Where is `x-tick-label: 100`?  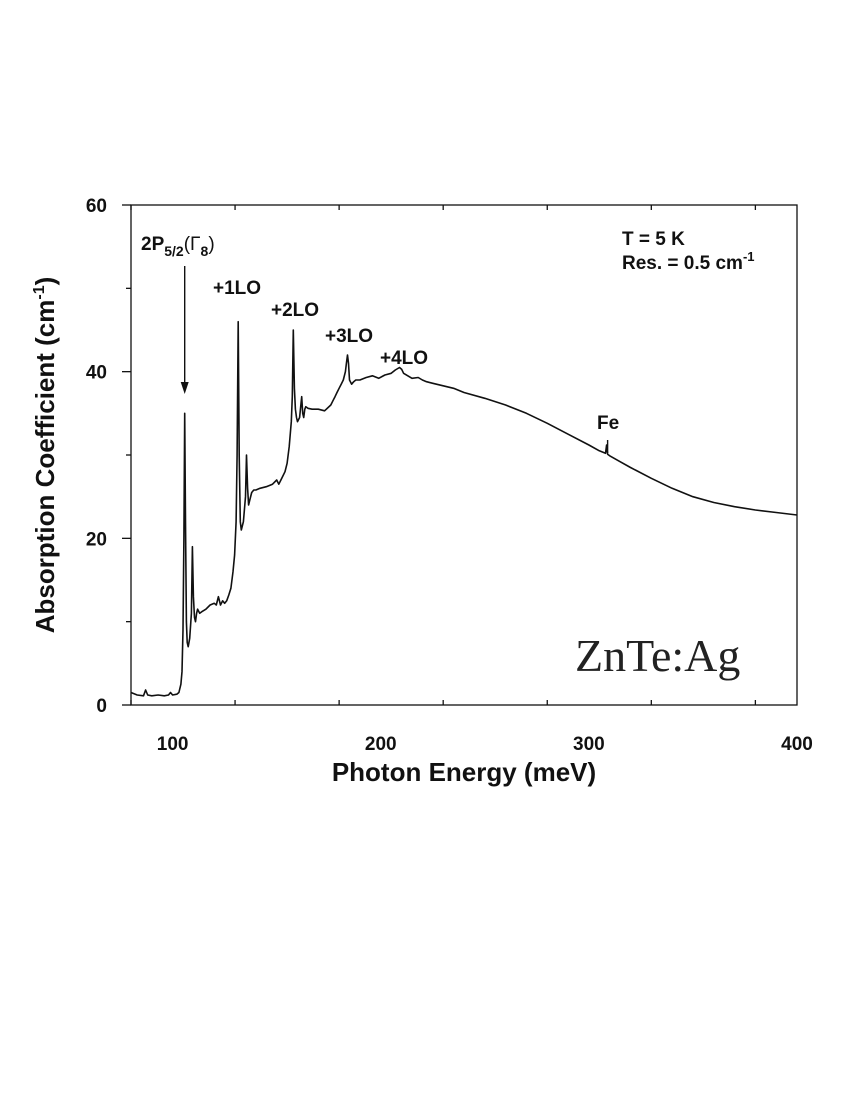
x-tick-label: 100 is located at coordinates (173, 744).